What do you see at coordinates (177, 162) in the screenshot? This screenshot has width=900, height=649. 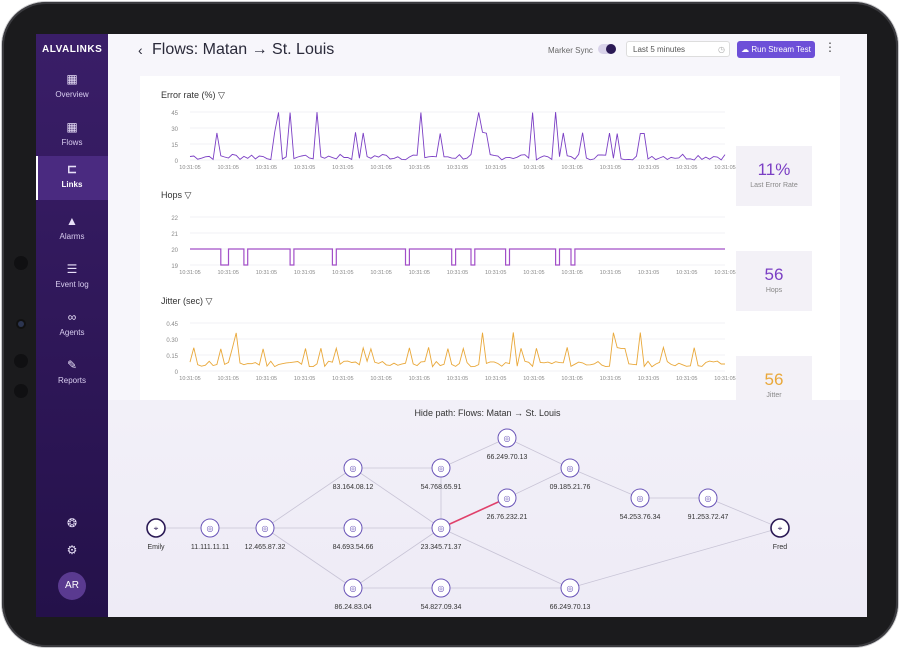 I see `y-tick-label: 0` at bounding box center [177, 162].